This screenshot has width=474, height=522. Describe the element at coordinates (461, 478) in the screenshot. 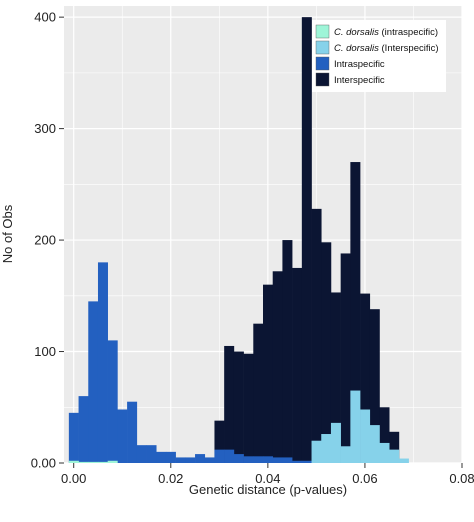

I see `x-tick-label: 0.08` at that location.